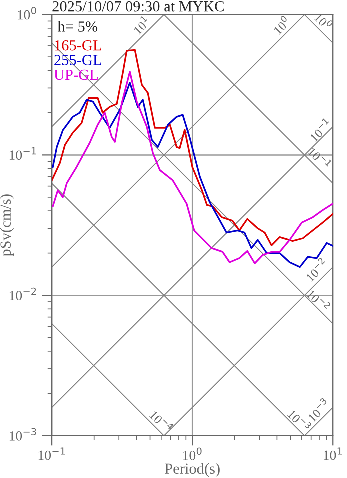 The image size is (347, 478). I want to click on y-tick-label: 10$^{0}$, so click(27, 13).